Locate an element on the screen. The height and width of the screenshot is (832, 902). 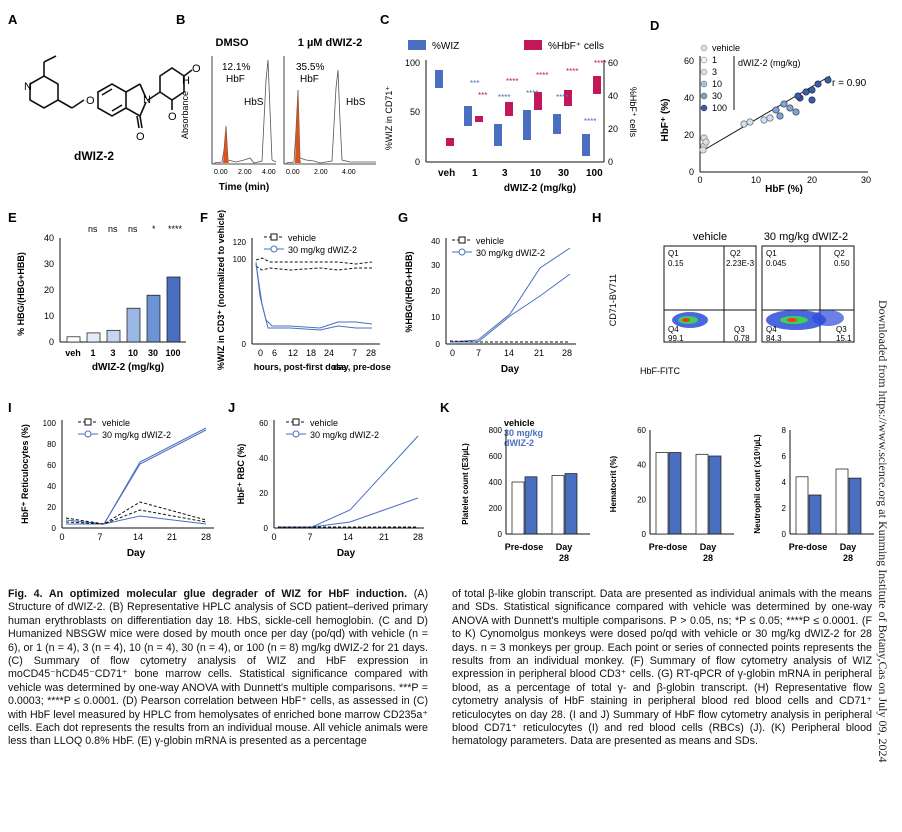
d-xlabel: HbF (%) is located at coordinates (784, 189).